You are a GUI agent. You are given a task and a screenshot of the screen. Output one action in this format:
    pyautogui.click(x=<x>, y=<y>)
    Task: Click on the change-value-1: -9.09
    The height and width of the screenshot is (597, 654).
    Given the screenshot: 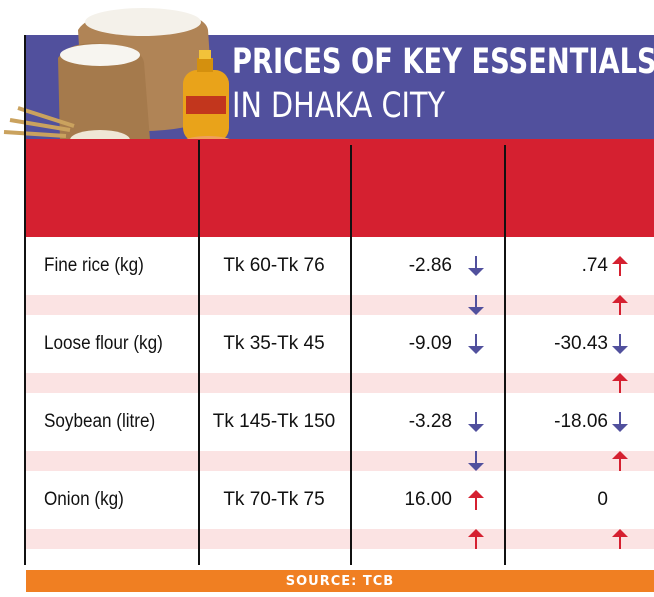 What is the action you would take?
    pyautogui.click(x=430, y=343)
    